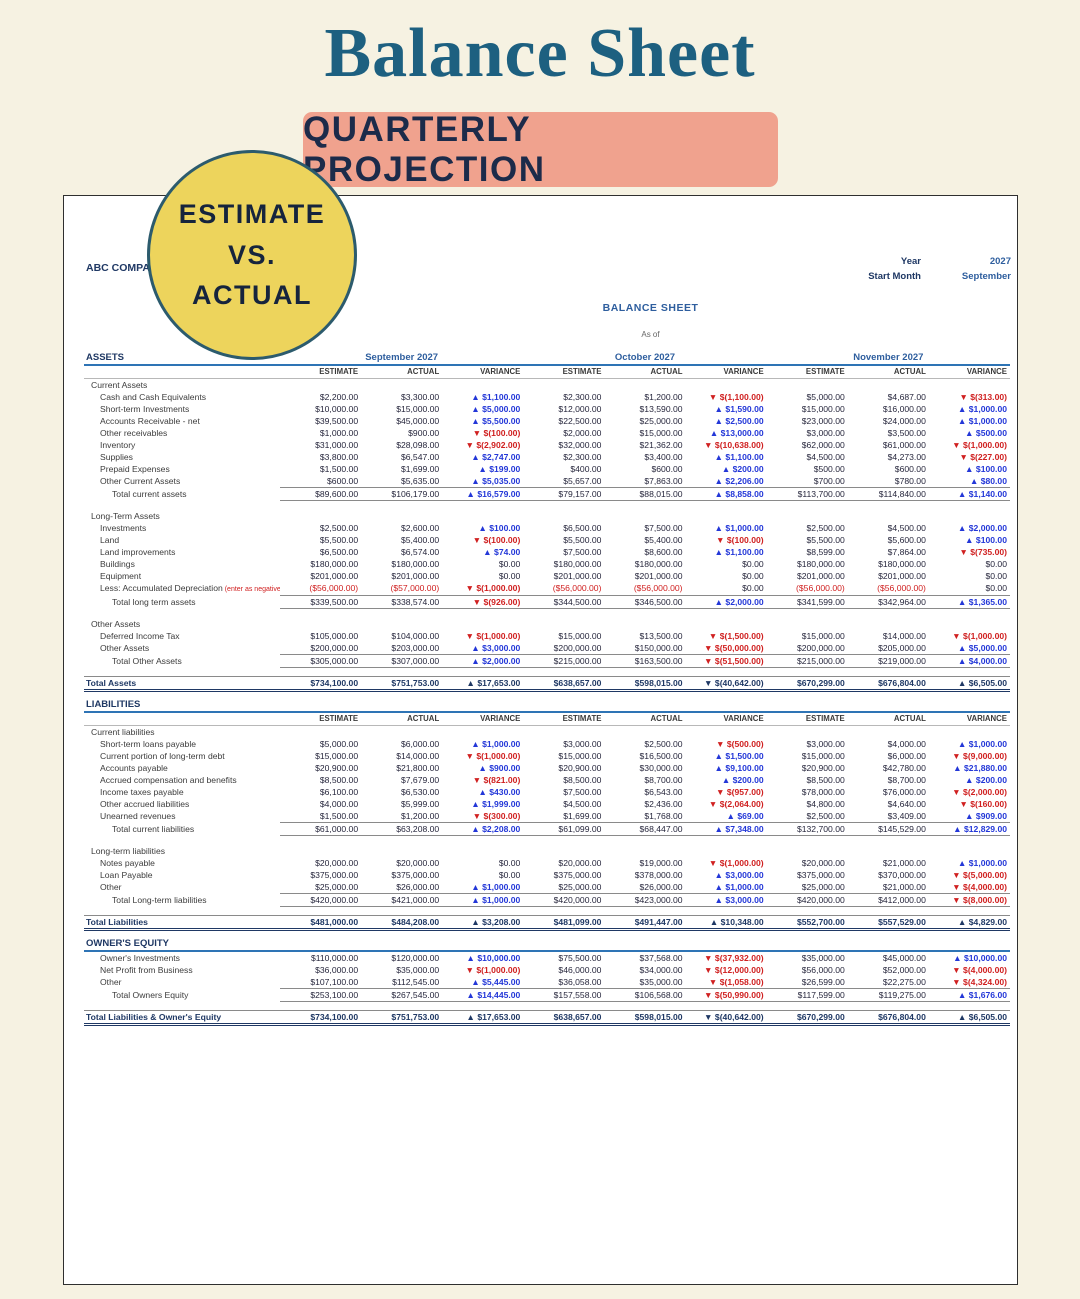 The height and width of the screenshot is (1299, 1080). I want to click on cell: $19,000.00, so click(661, 862).